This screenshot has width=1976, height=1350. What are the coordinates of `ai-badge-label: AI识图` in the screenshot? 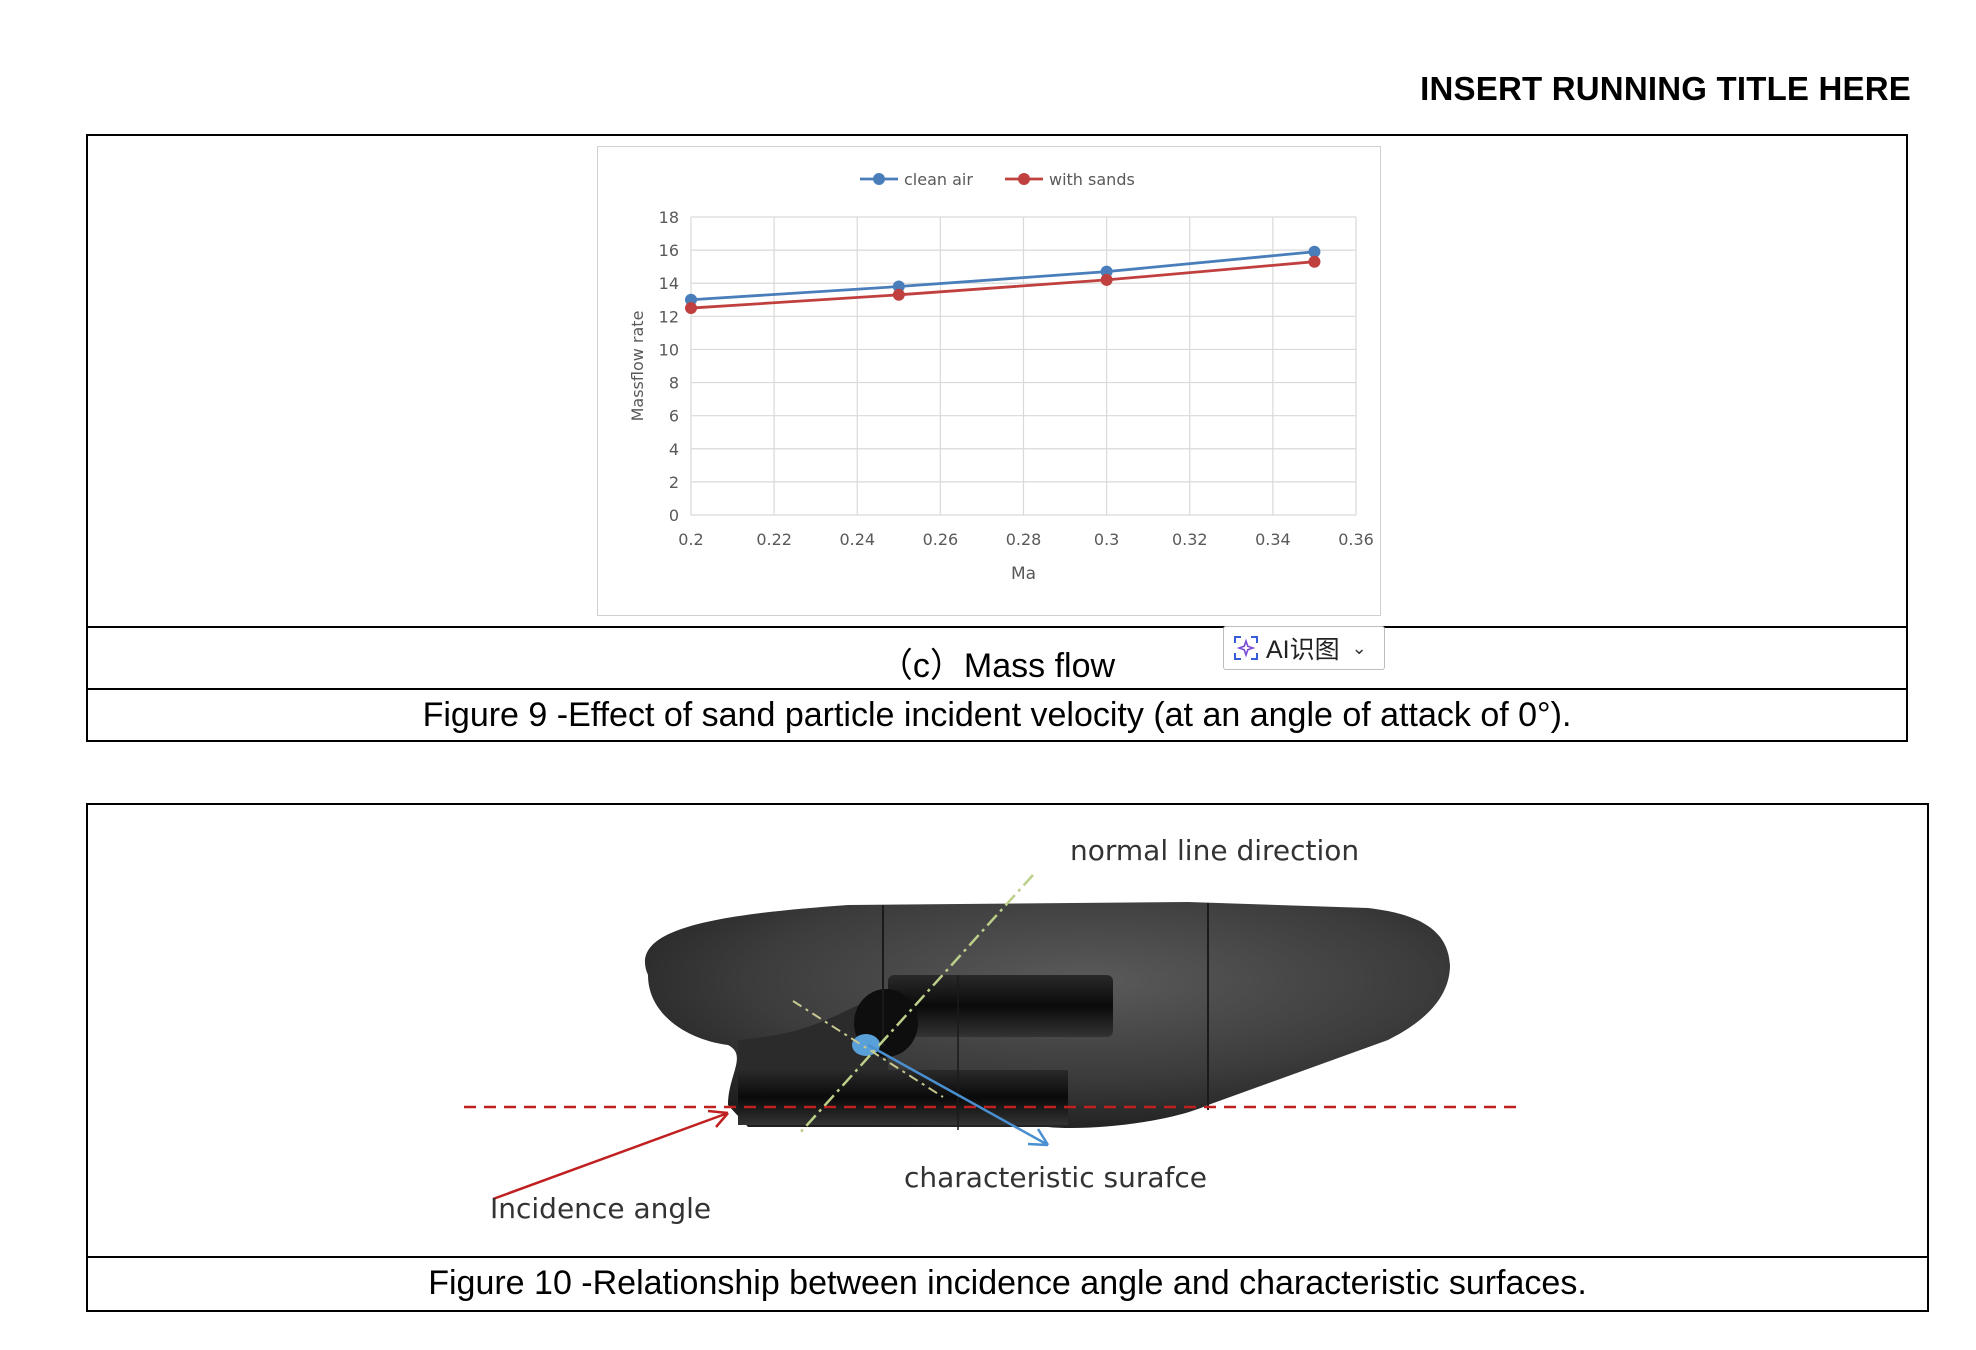 It's located at (1303, 650).